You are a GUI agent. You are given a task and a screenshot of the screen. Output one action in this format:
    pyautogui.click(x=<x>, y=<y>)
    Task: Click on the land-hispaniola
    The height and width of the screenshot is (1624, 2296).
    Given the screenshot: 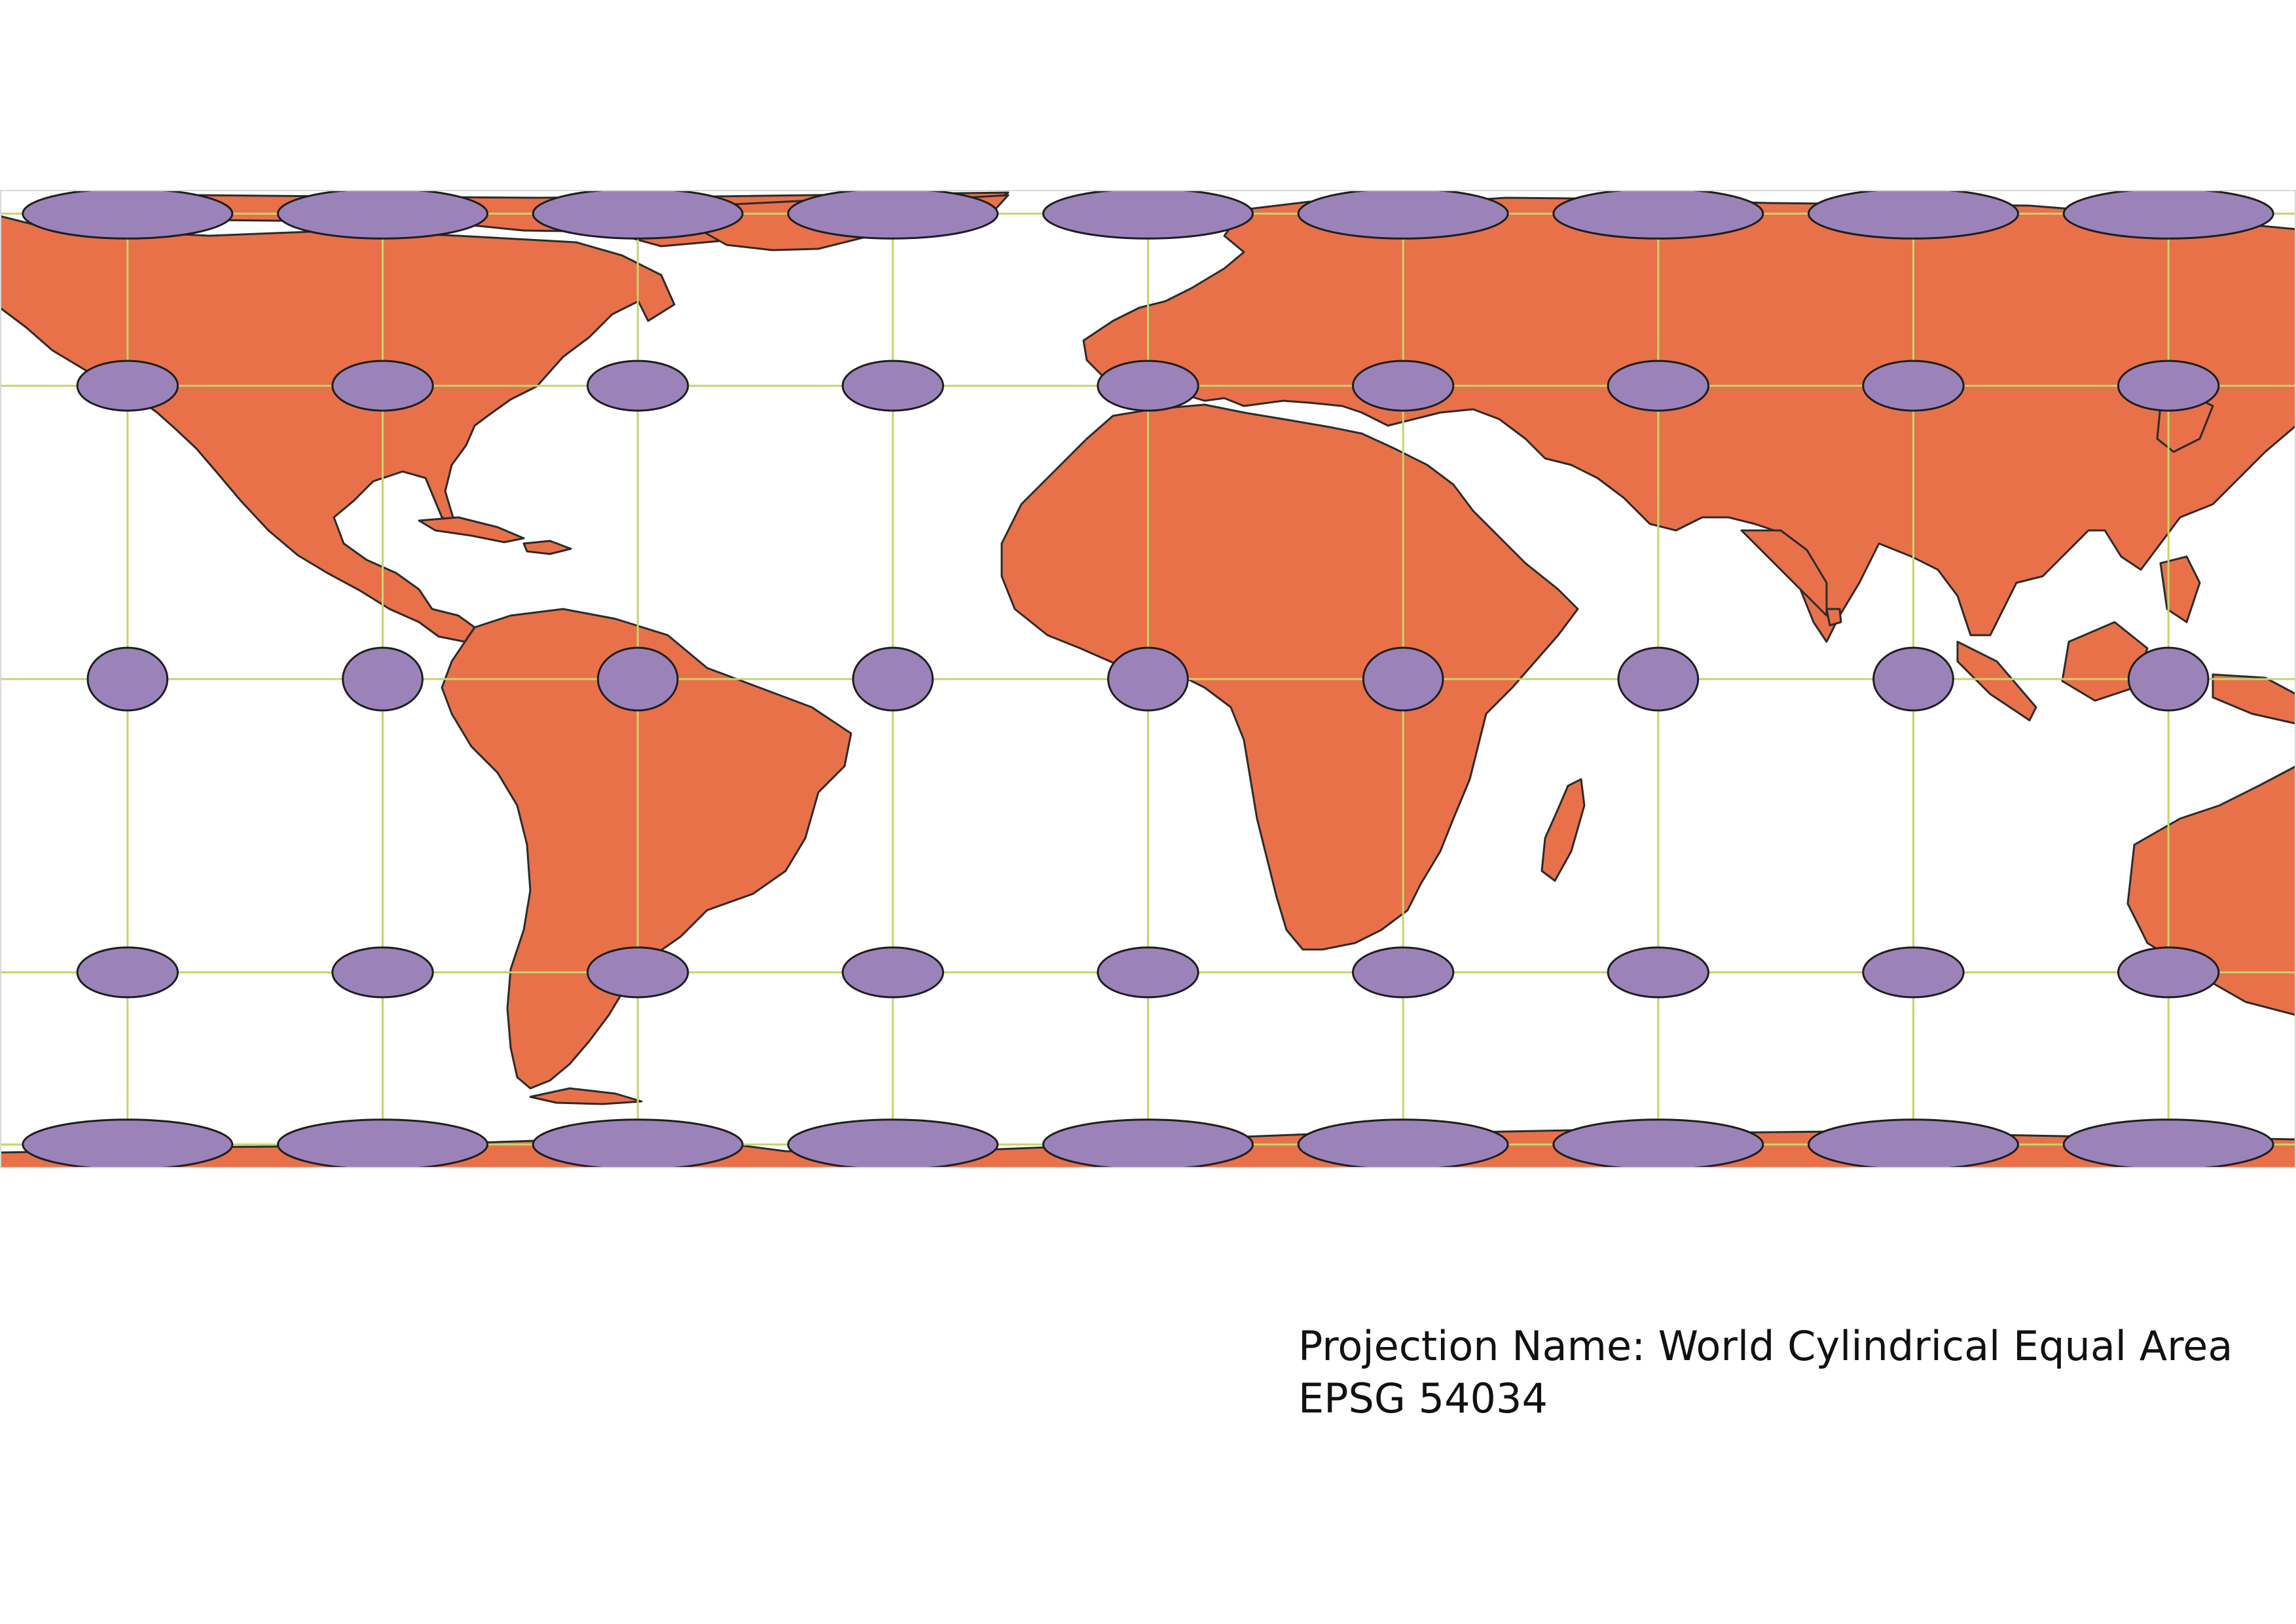 What is the action you would take?
    pyautogui.click(x=547, y=547)
    